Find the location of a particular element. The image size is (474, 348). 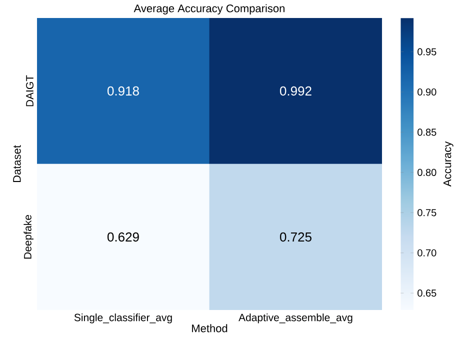

color-bar-label: 0.85 is located at coordinates (427, 132).